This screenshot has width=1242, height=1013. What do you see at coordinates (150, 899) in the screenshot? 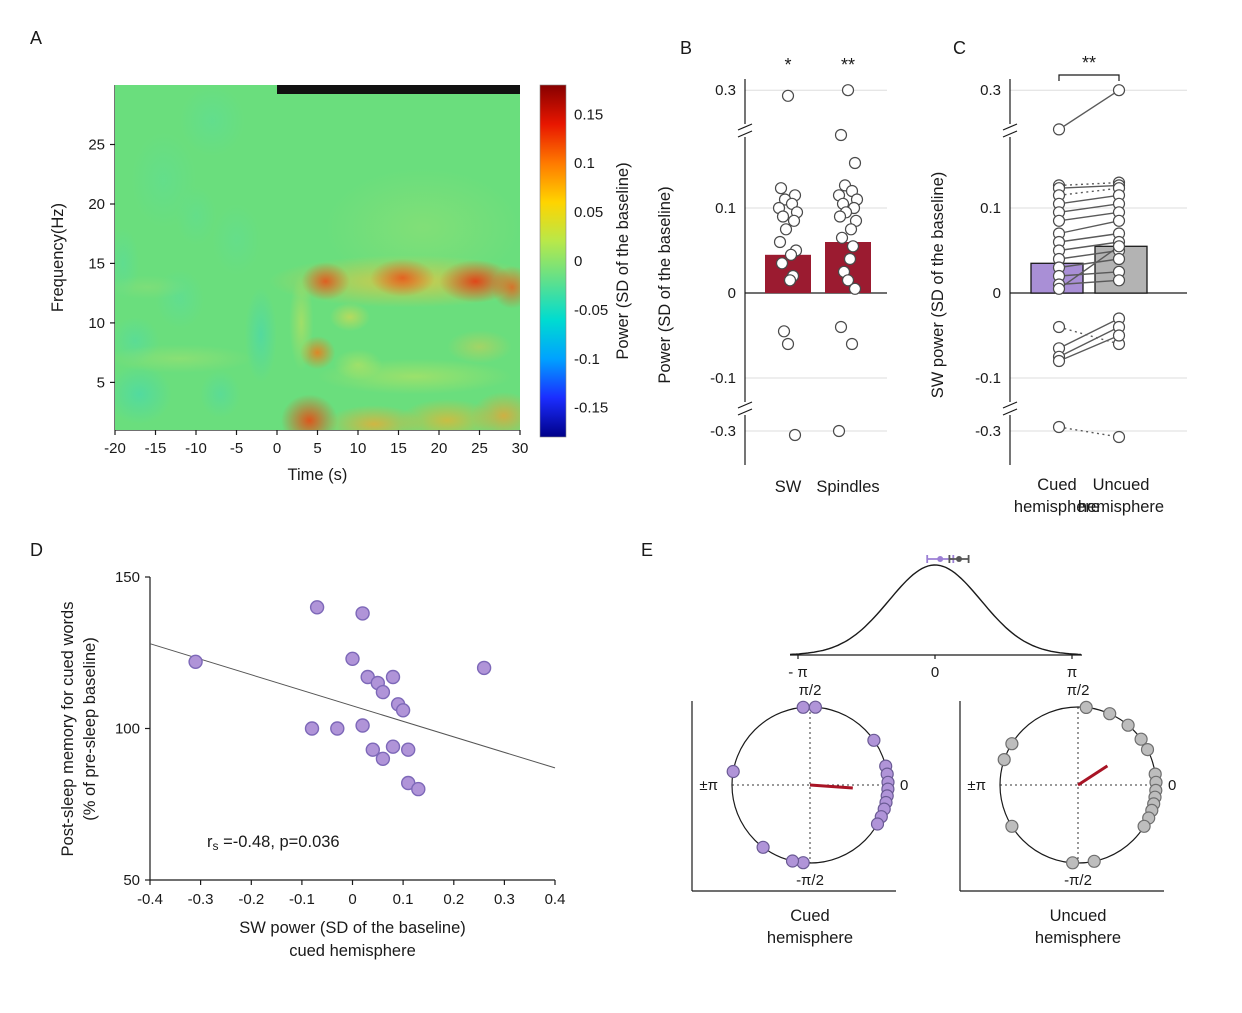
I see `svg-text: -0.4` at bounding box center [150, 899].